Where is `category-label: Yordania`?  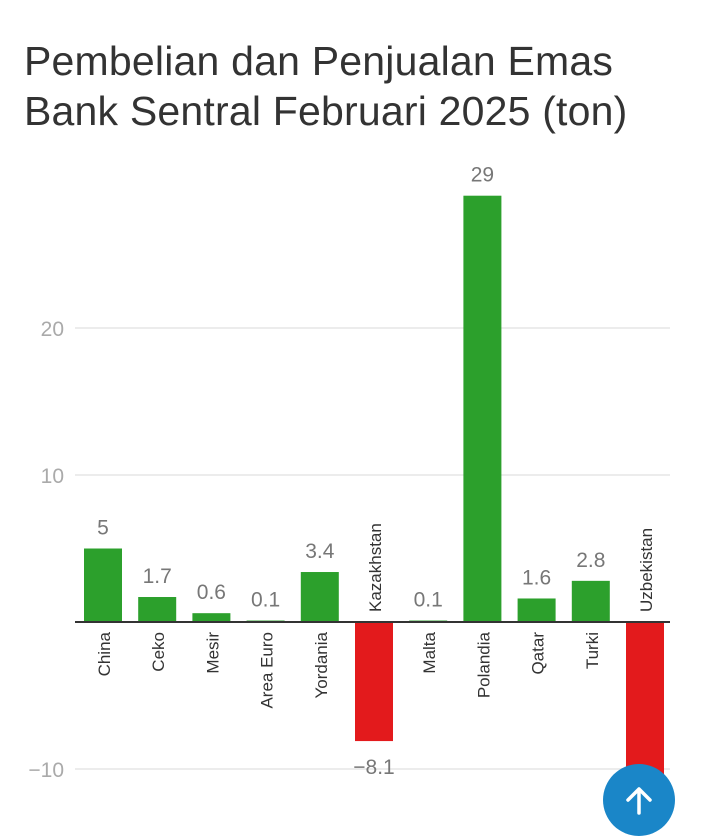
category-label: Yordania is located at coordinates (321, 664).